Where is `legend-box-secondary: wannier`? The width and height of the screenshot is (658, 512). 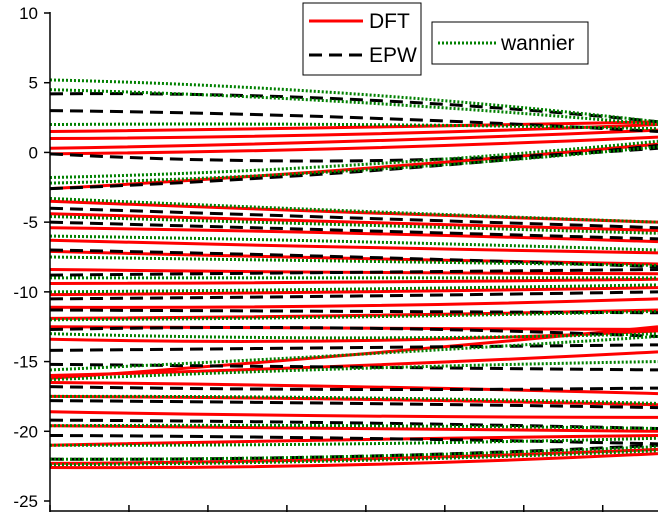 legend-box-secondary: wannier is located at coordinates (510, 43).